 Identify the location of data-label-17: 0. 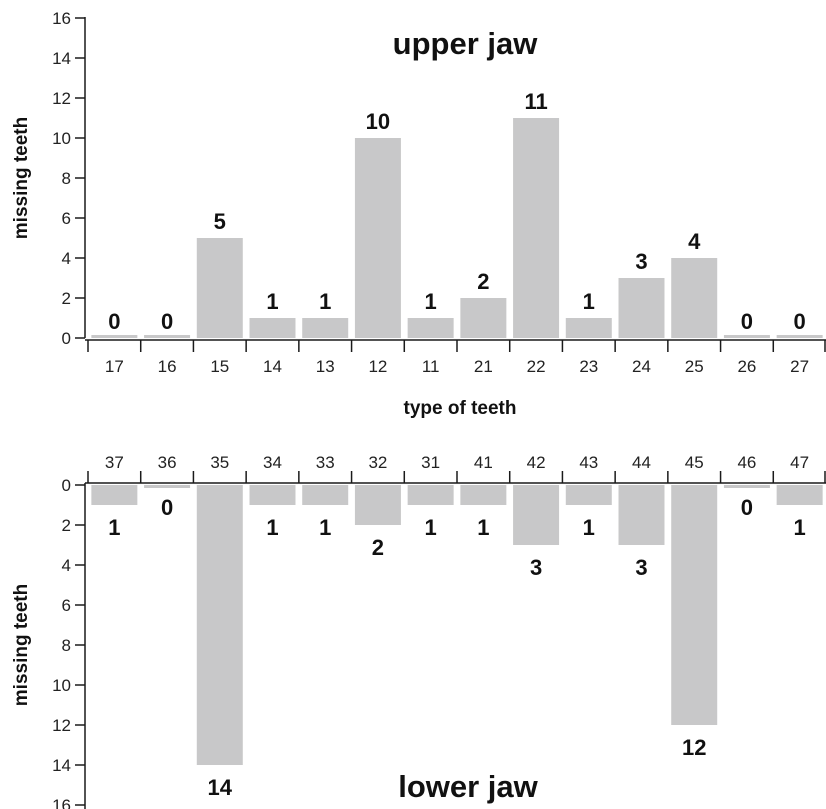
(114, 321).